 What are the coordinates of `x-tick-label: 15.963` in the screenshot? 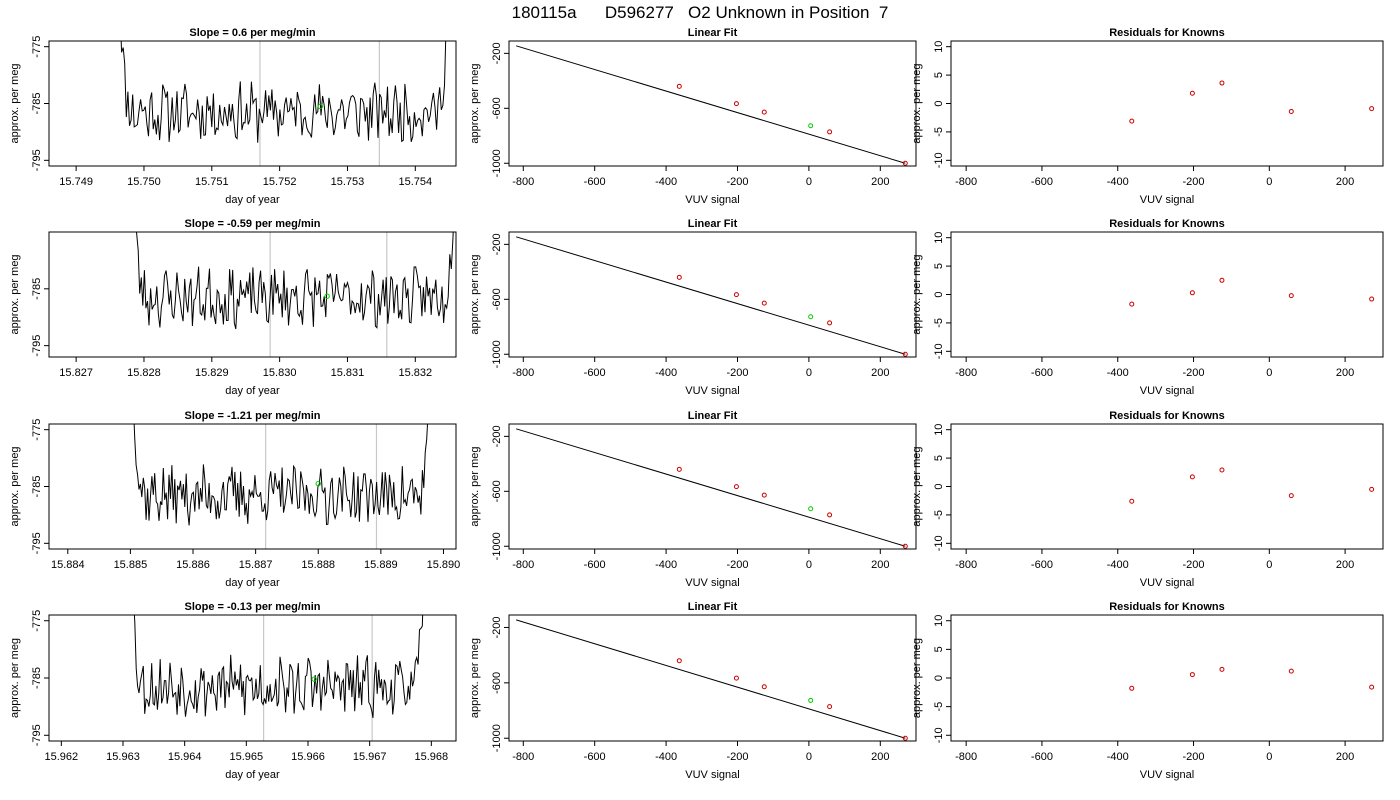 It's located at (123, 757).